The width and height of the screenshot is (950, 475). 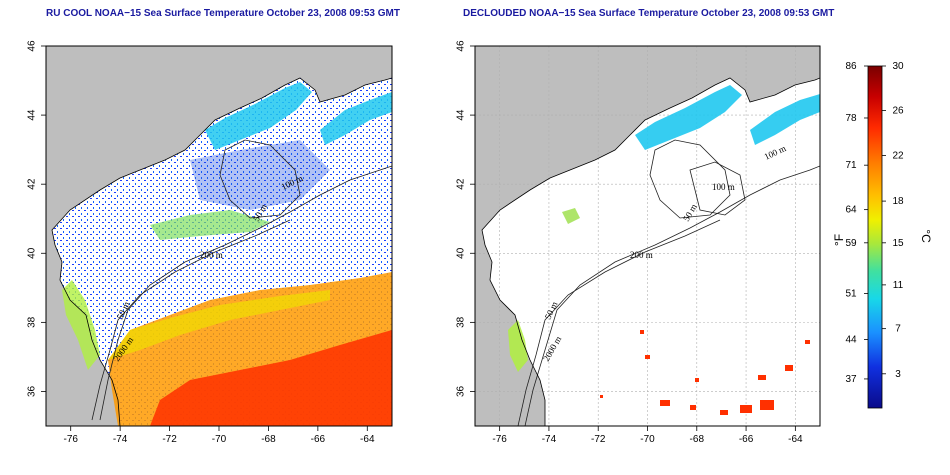 What do you see at coordinates (898, 110) in the screenshot?
I see `colorbar-celsius-tick: 26` at bounding box center [898, 110].